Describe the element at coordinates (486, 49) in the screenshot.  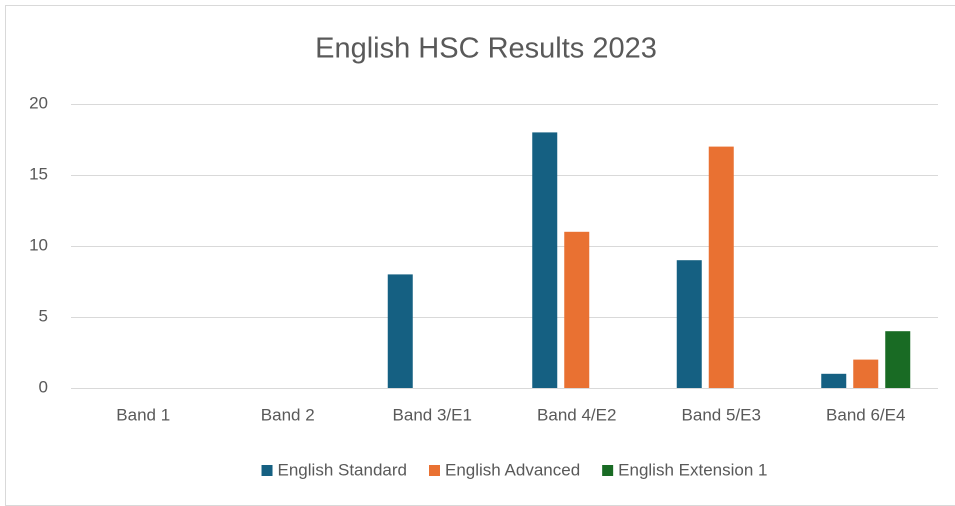
I see `chart-title: English HSC Results 2023` at that location.